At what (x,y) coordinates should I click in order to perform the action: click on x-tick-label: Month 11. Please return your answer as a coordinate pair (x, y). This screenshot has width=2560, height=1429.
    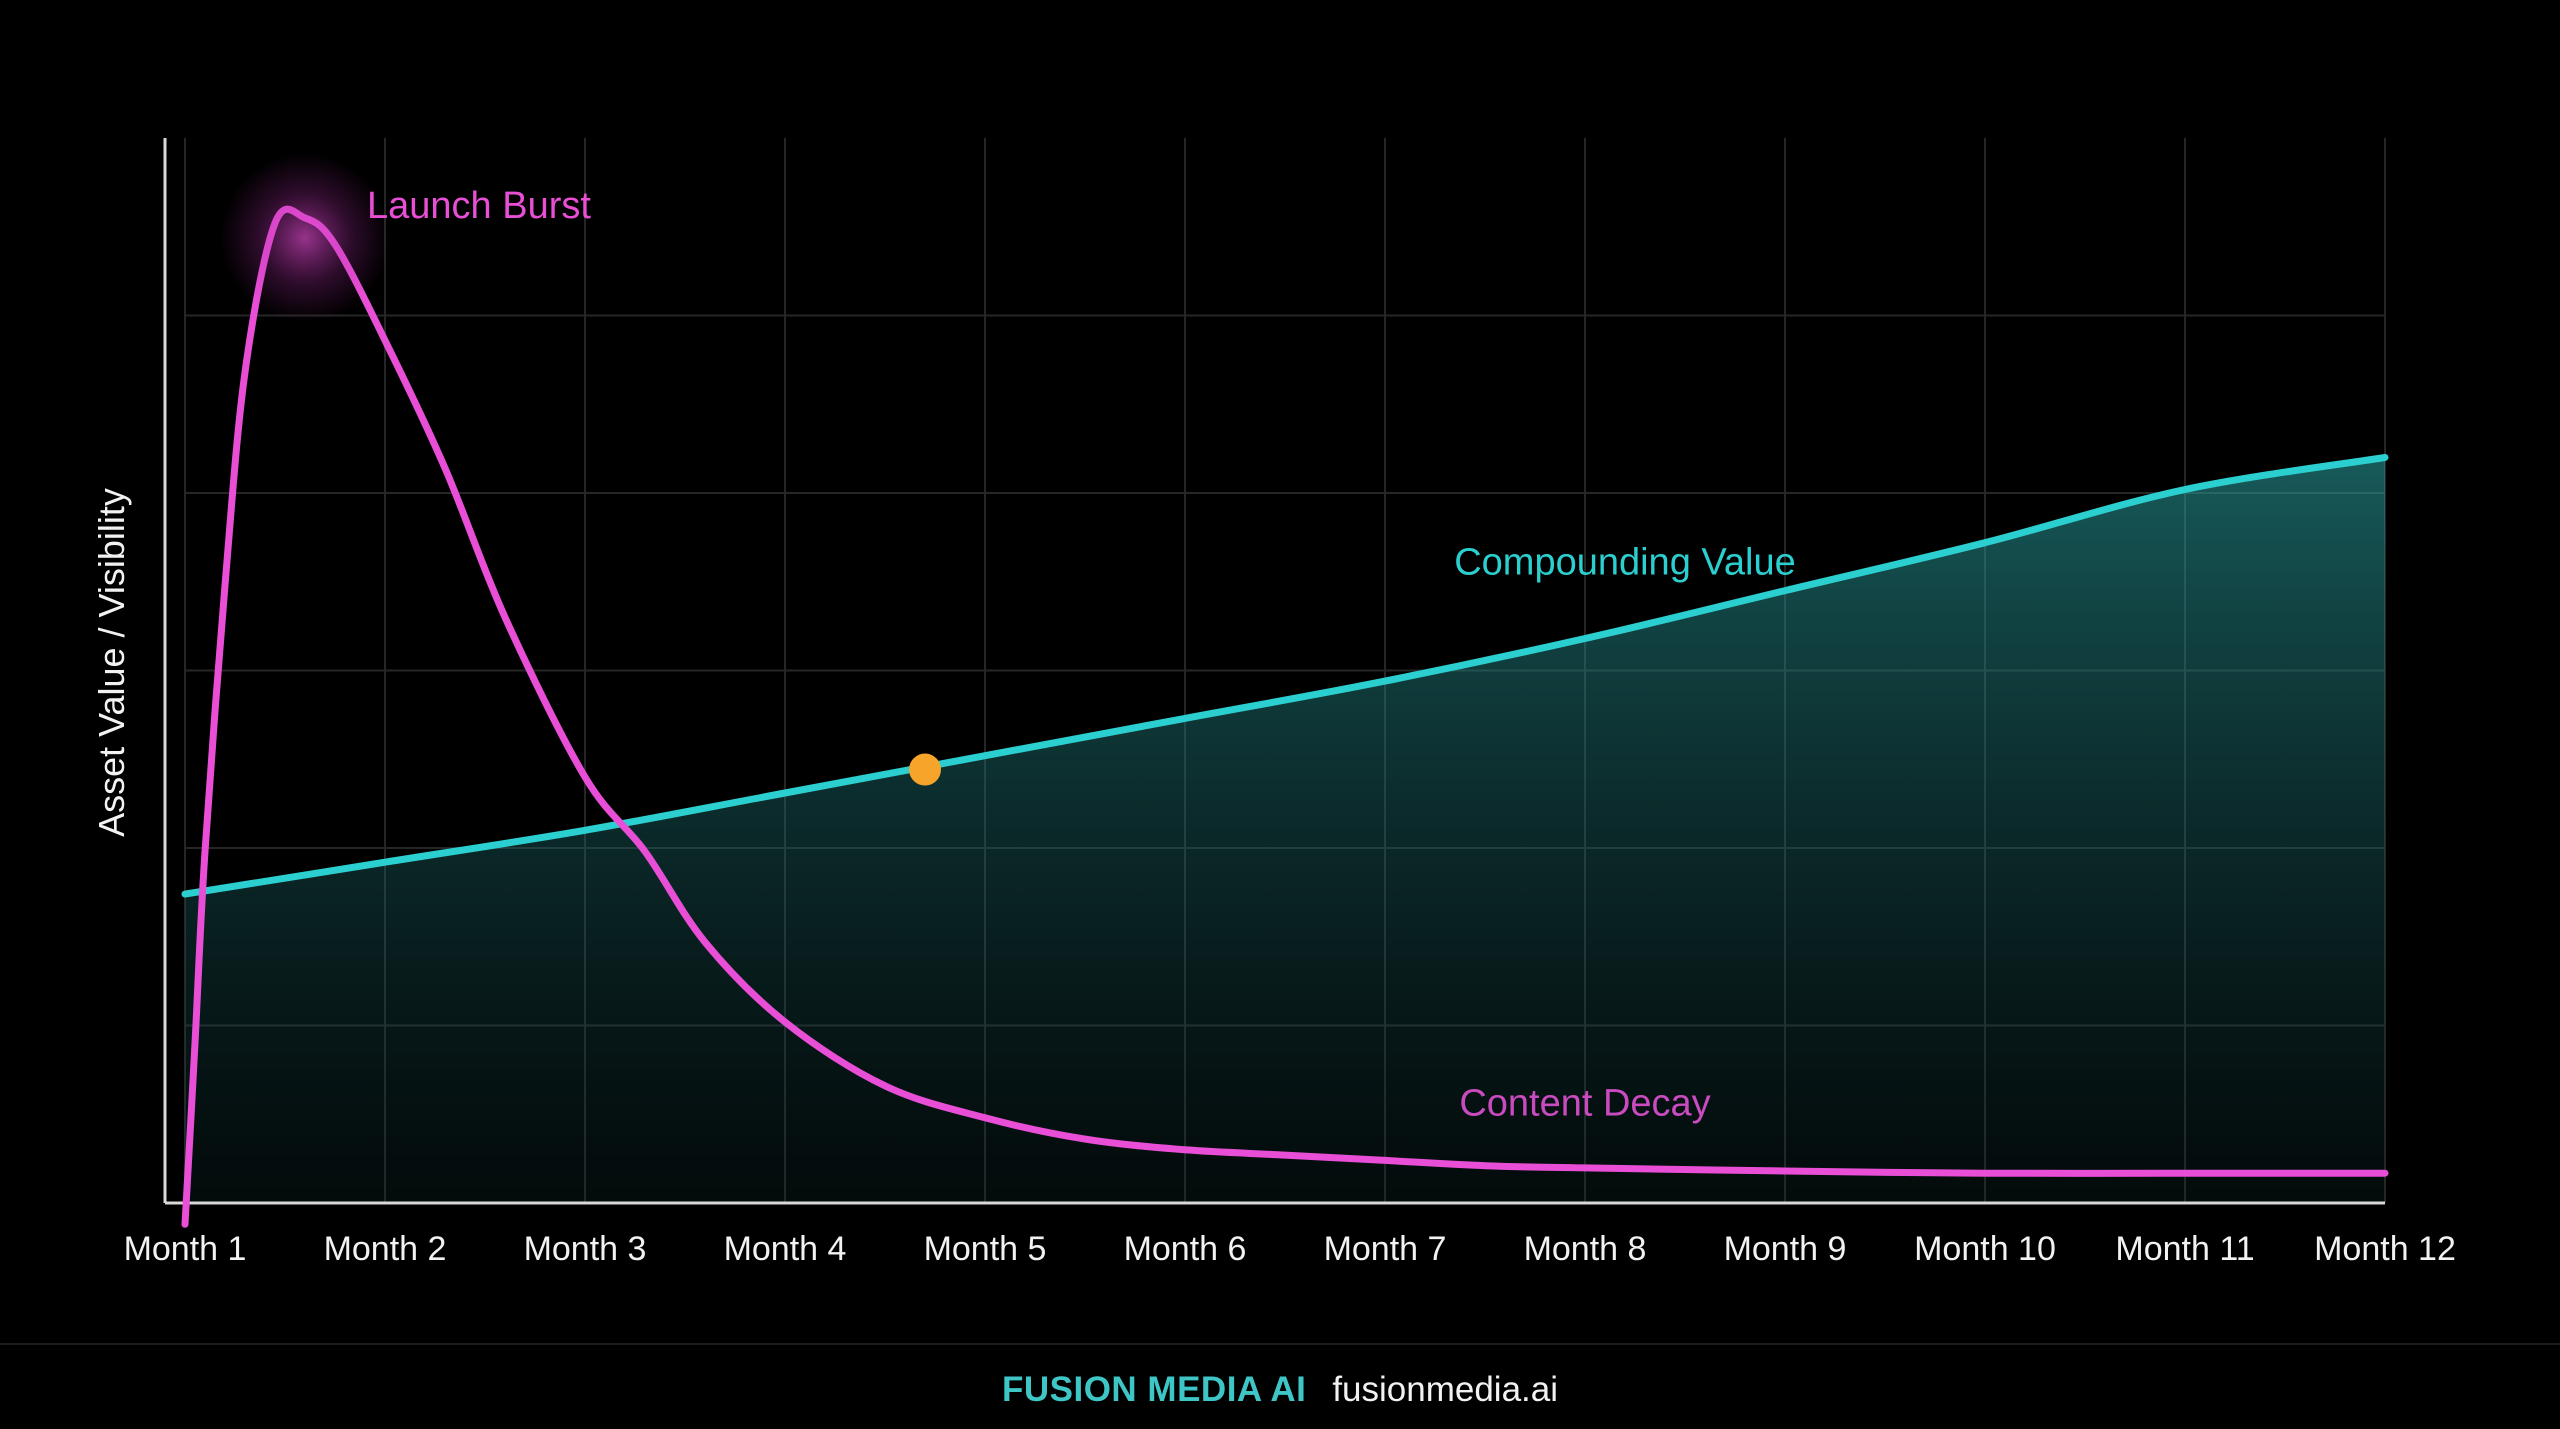
    Looking at the image, I should click on (2184, 1249).